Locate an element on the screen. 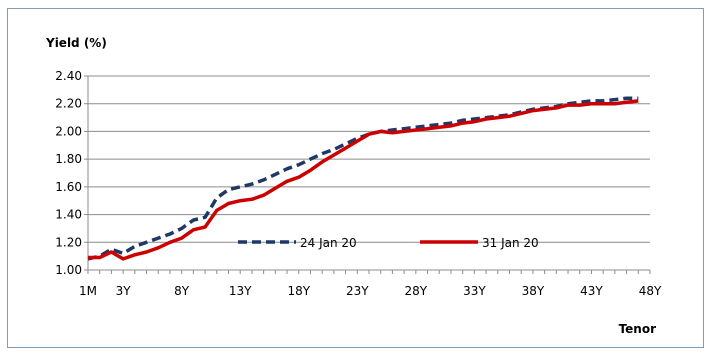  y-tick-label: 1.20 is located at coordinates (68, 242).